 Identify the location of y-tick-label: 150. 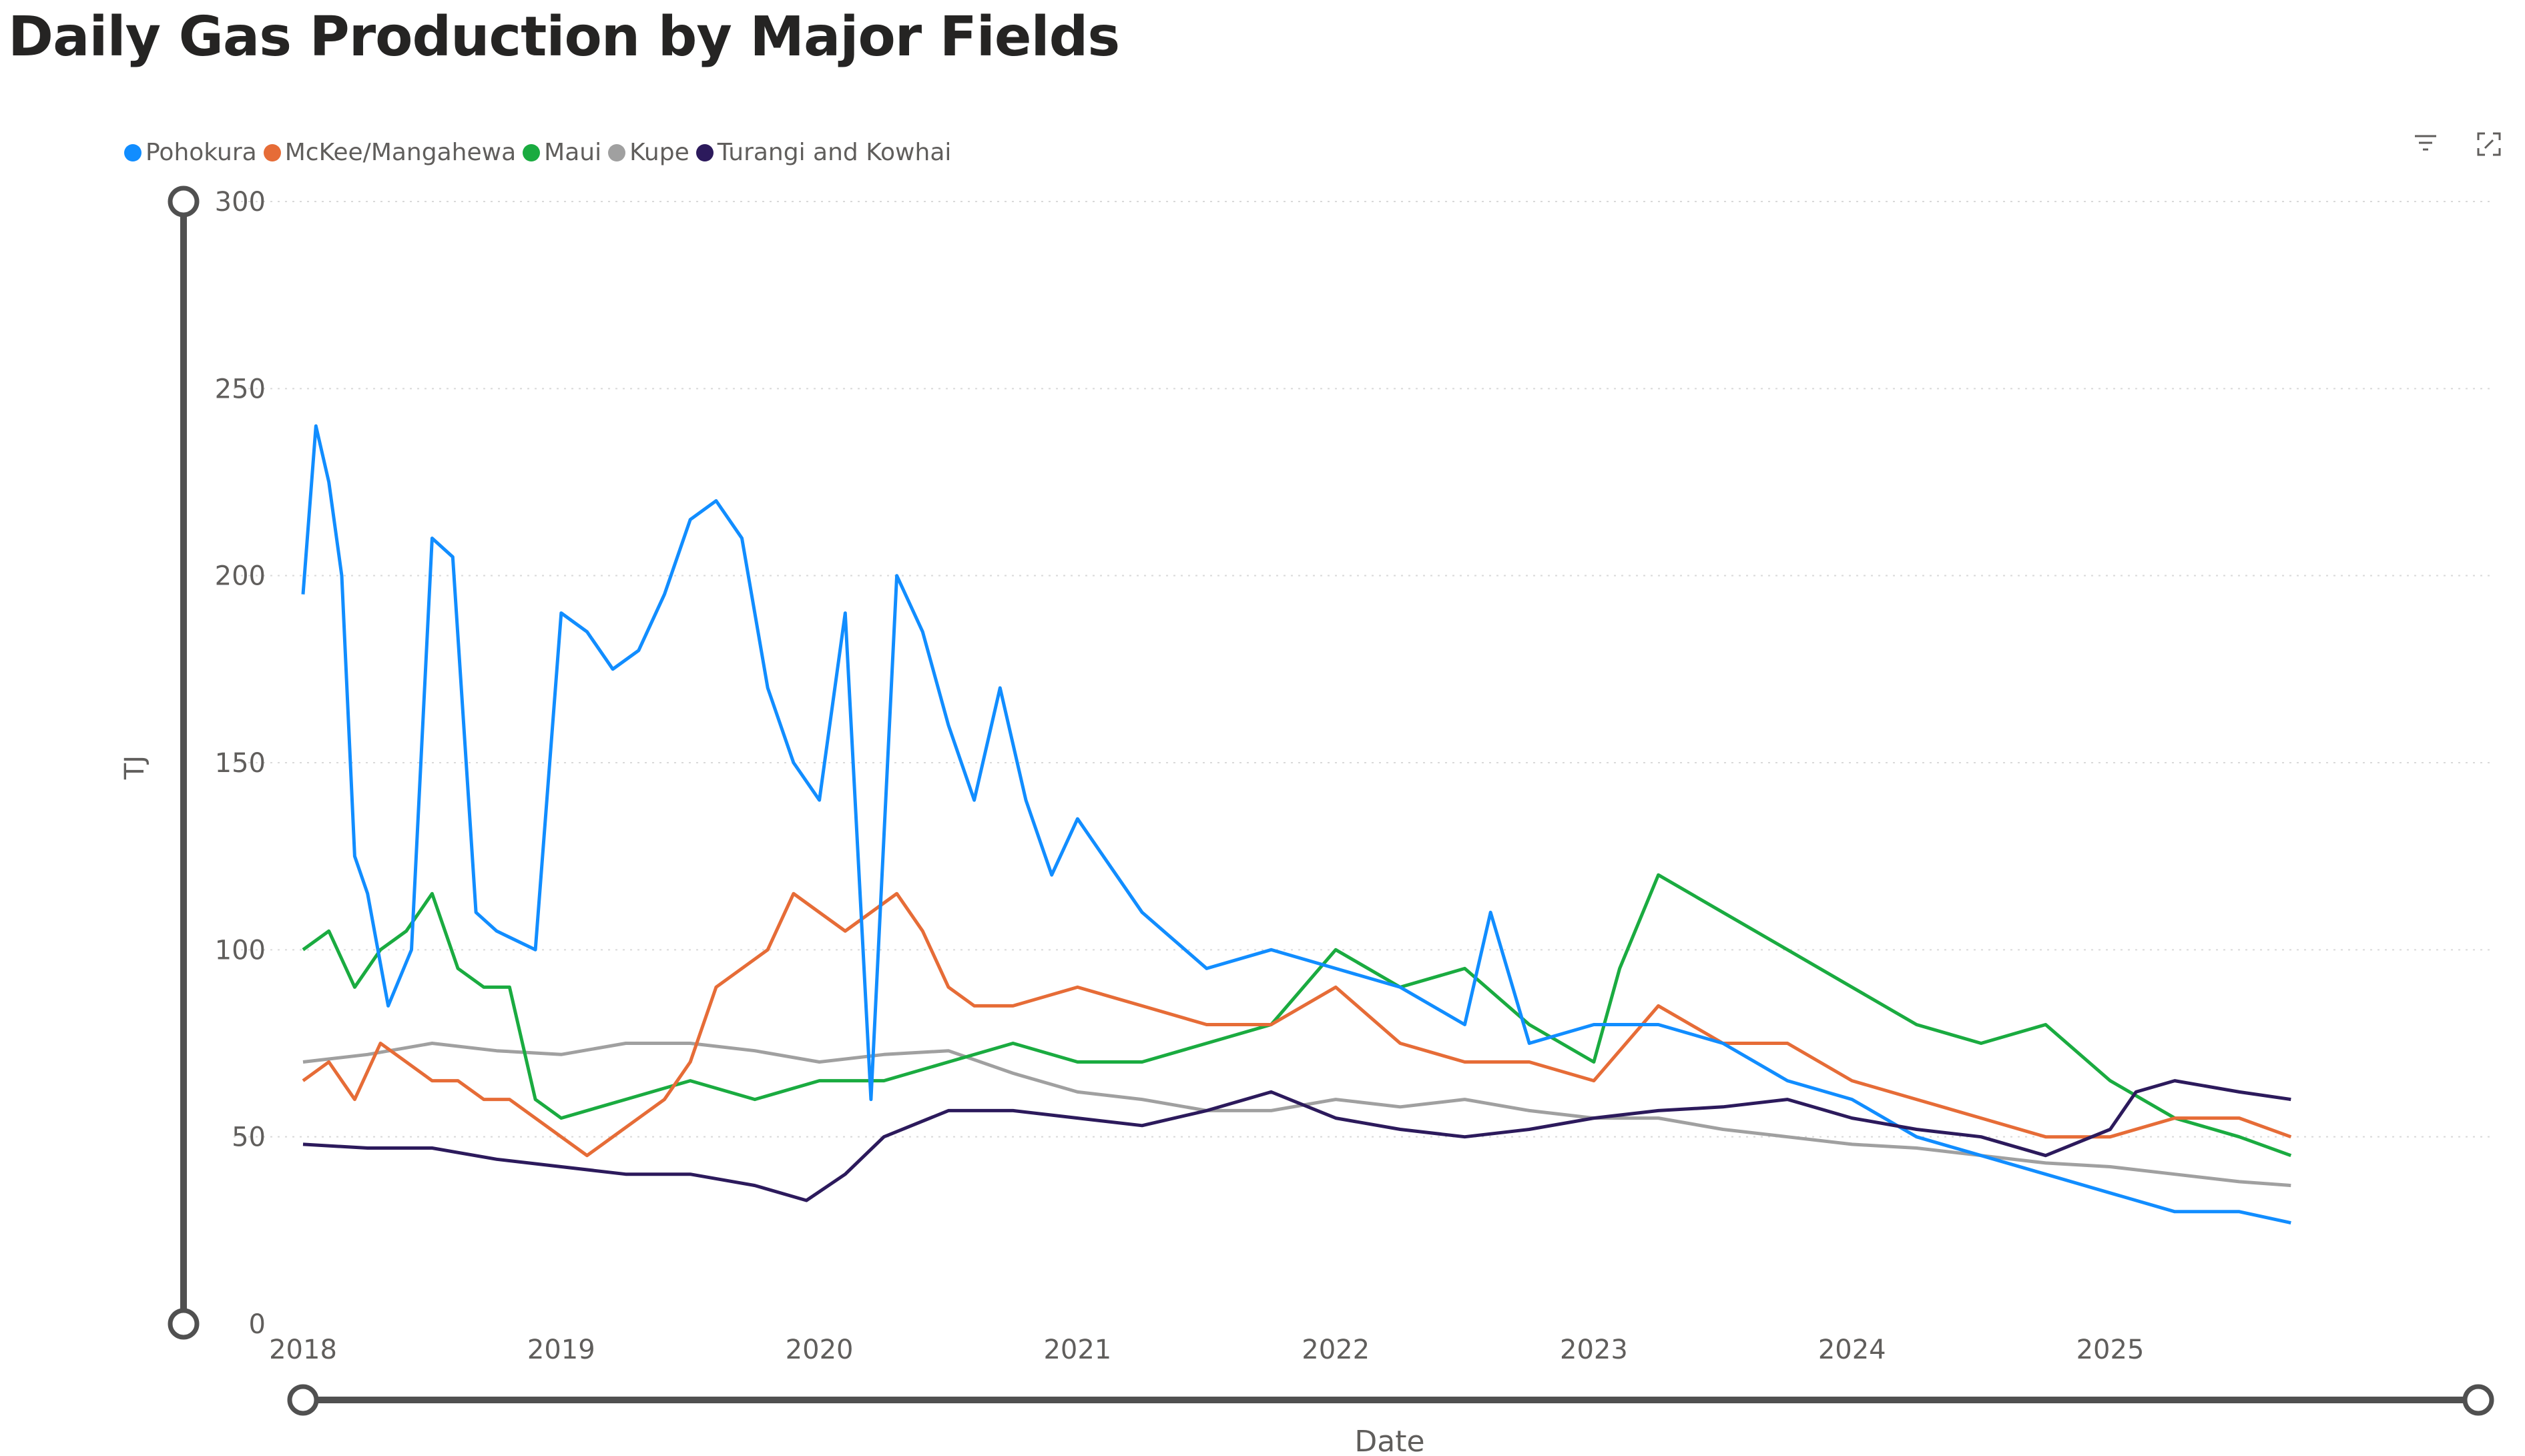
(240, 763).